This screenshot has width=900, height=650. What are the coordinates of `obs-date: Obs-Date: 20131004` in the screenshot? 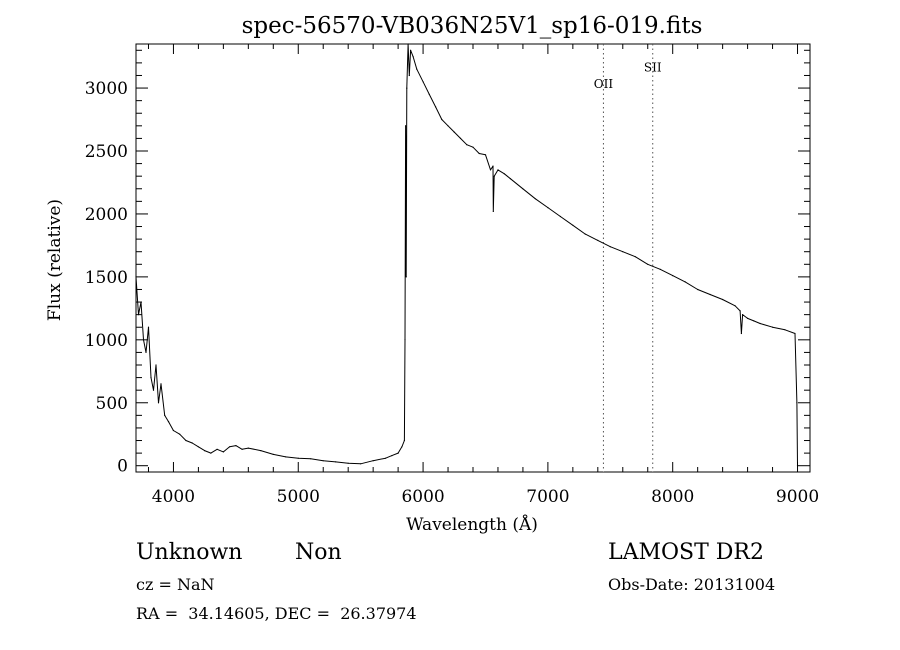 It's located at (692, 584).